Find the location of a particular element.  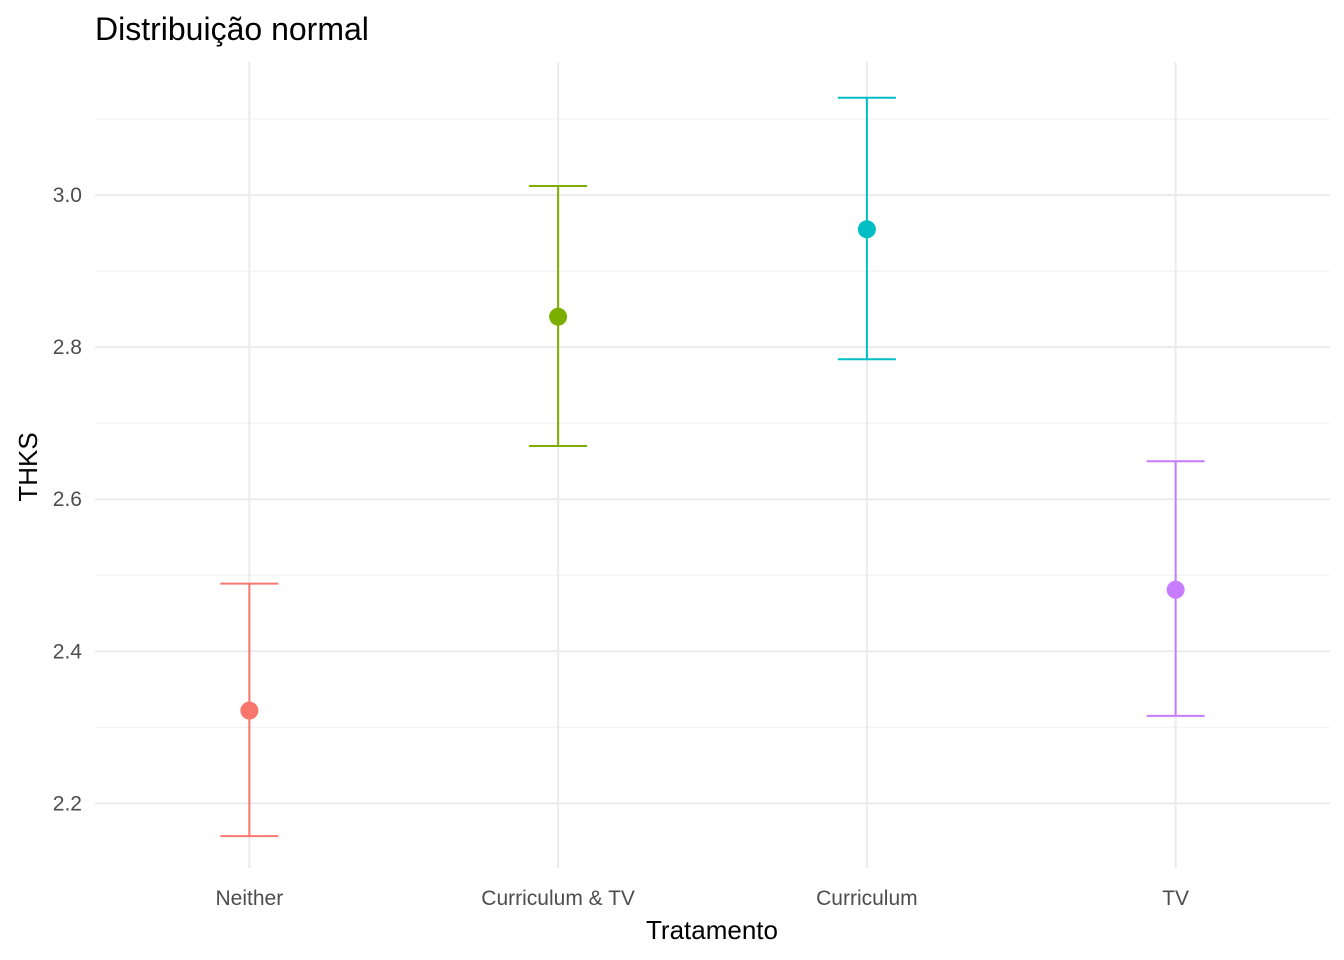

x-tick-label: Neither is located at coordinates (250, 898).